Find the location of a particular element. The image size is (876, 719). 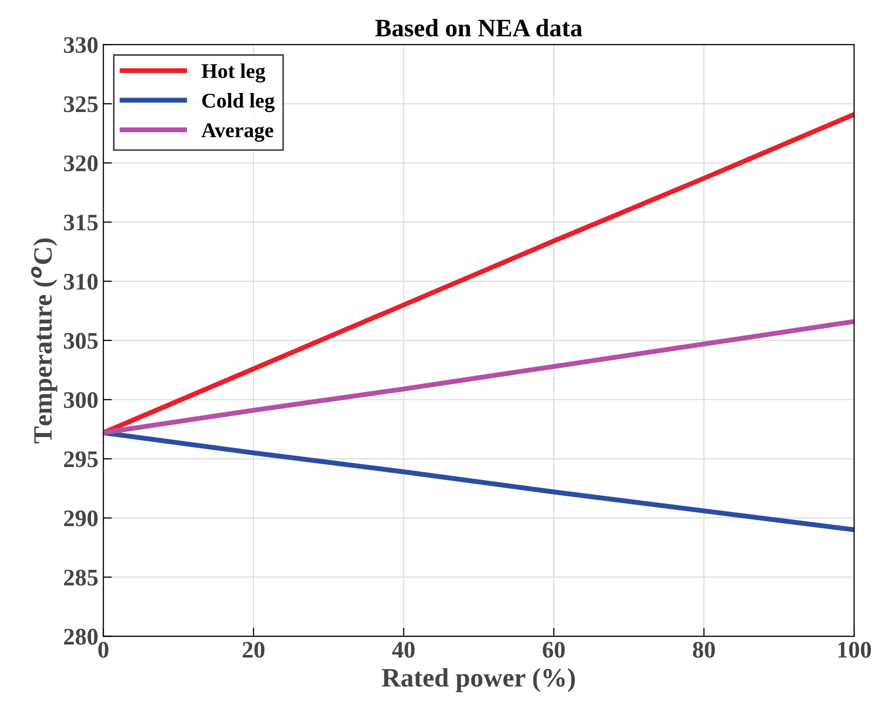

chart-title: Based on NEA data is located at coordinates (478, 27).